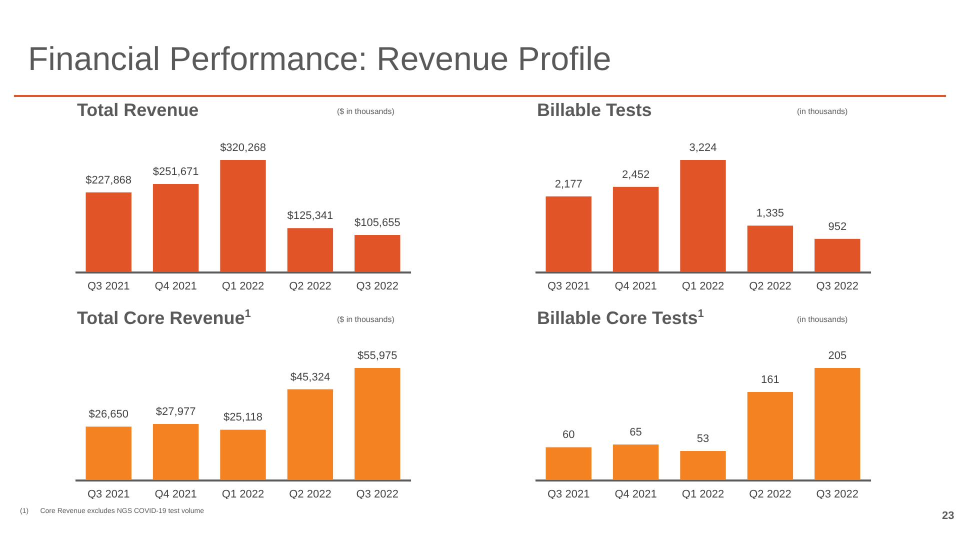 The image size is (960, 540). Describe the element at coordinates (948, 516) in the screenshot. I see `text: 23` at that location.